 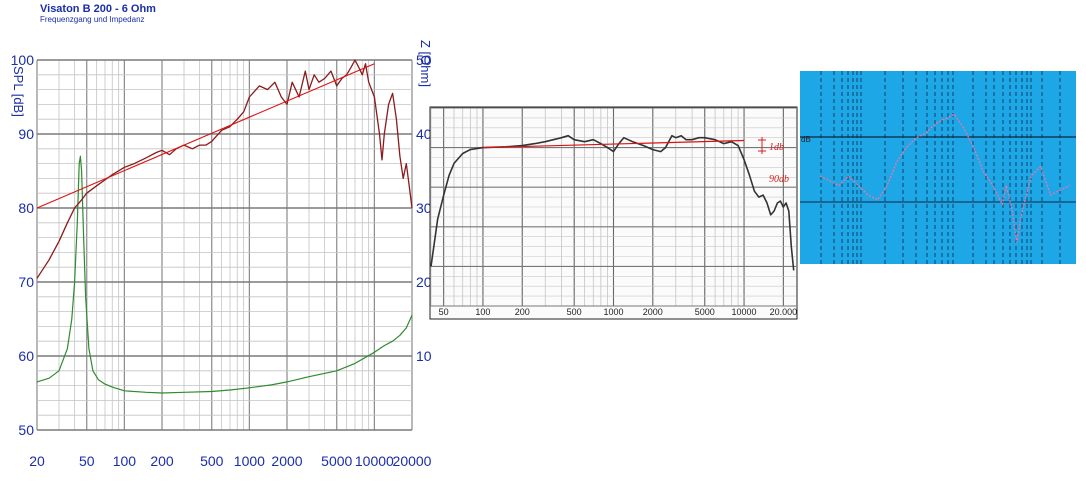 I want to click on y-tick-label: 80, so click(x=26, y=208).